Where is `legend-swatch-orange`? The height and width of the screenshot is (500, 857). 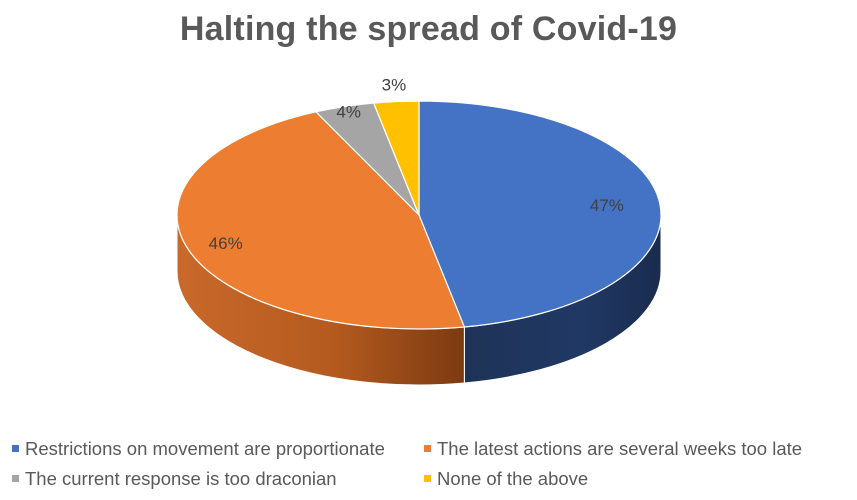
legend-swatch-orange is located at coordinates (427, 448).